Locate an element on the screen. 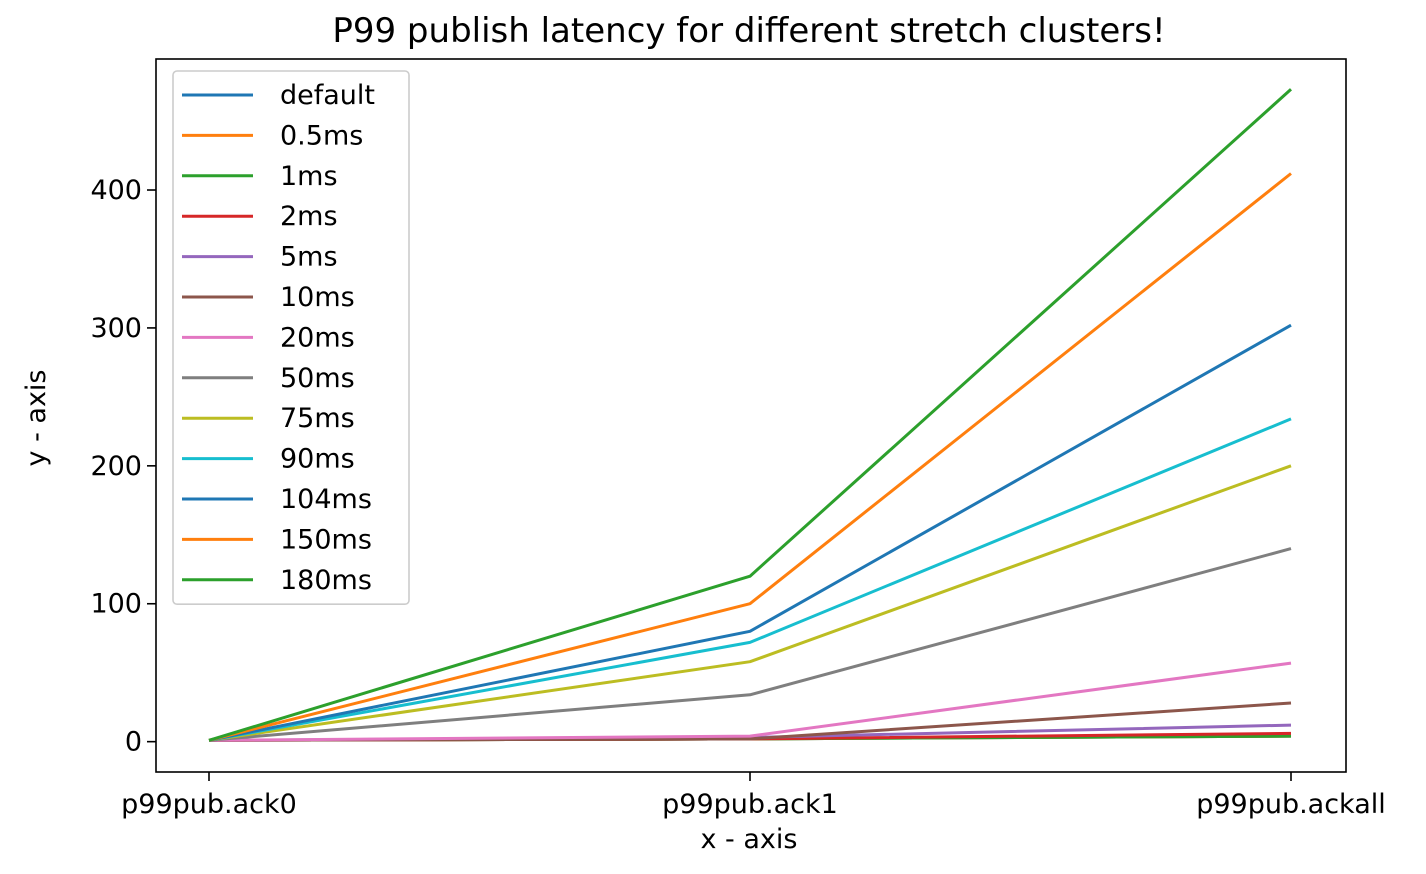 The width and height of the screenshot is (1426, 874). legend-label: 0.5ms is located at coordinates (321, 135).